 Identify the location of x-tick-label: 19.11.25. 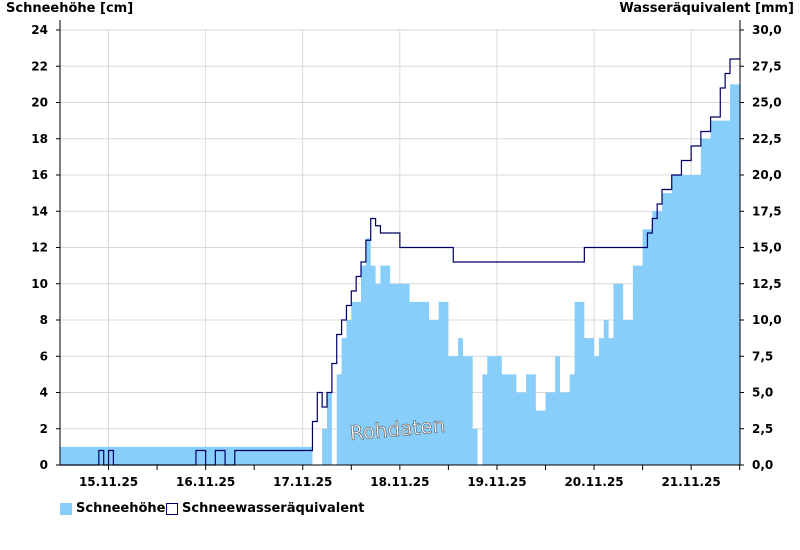
(496, 482).